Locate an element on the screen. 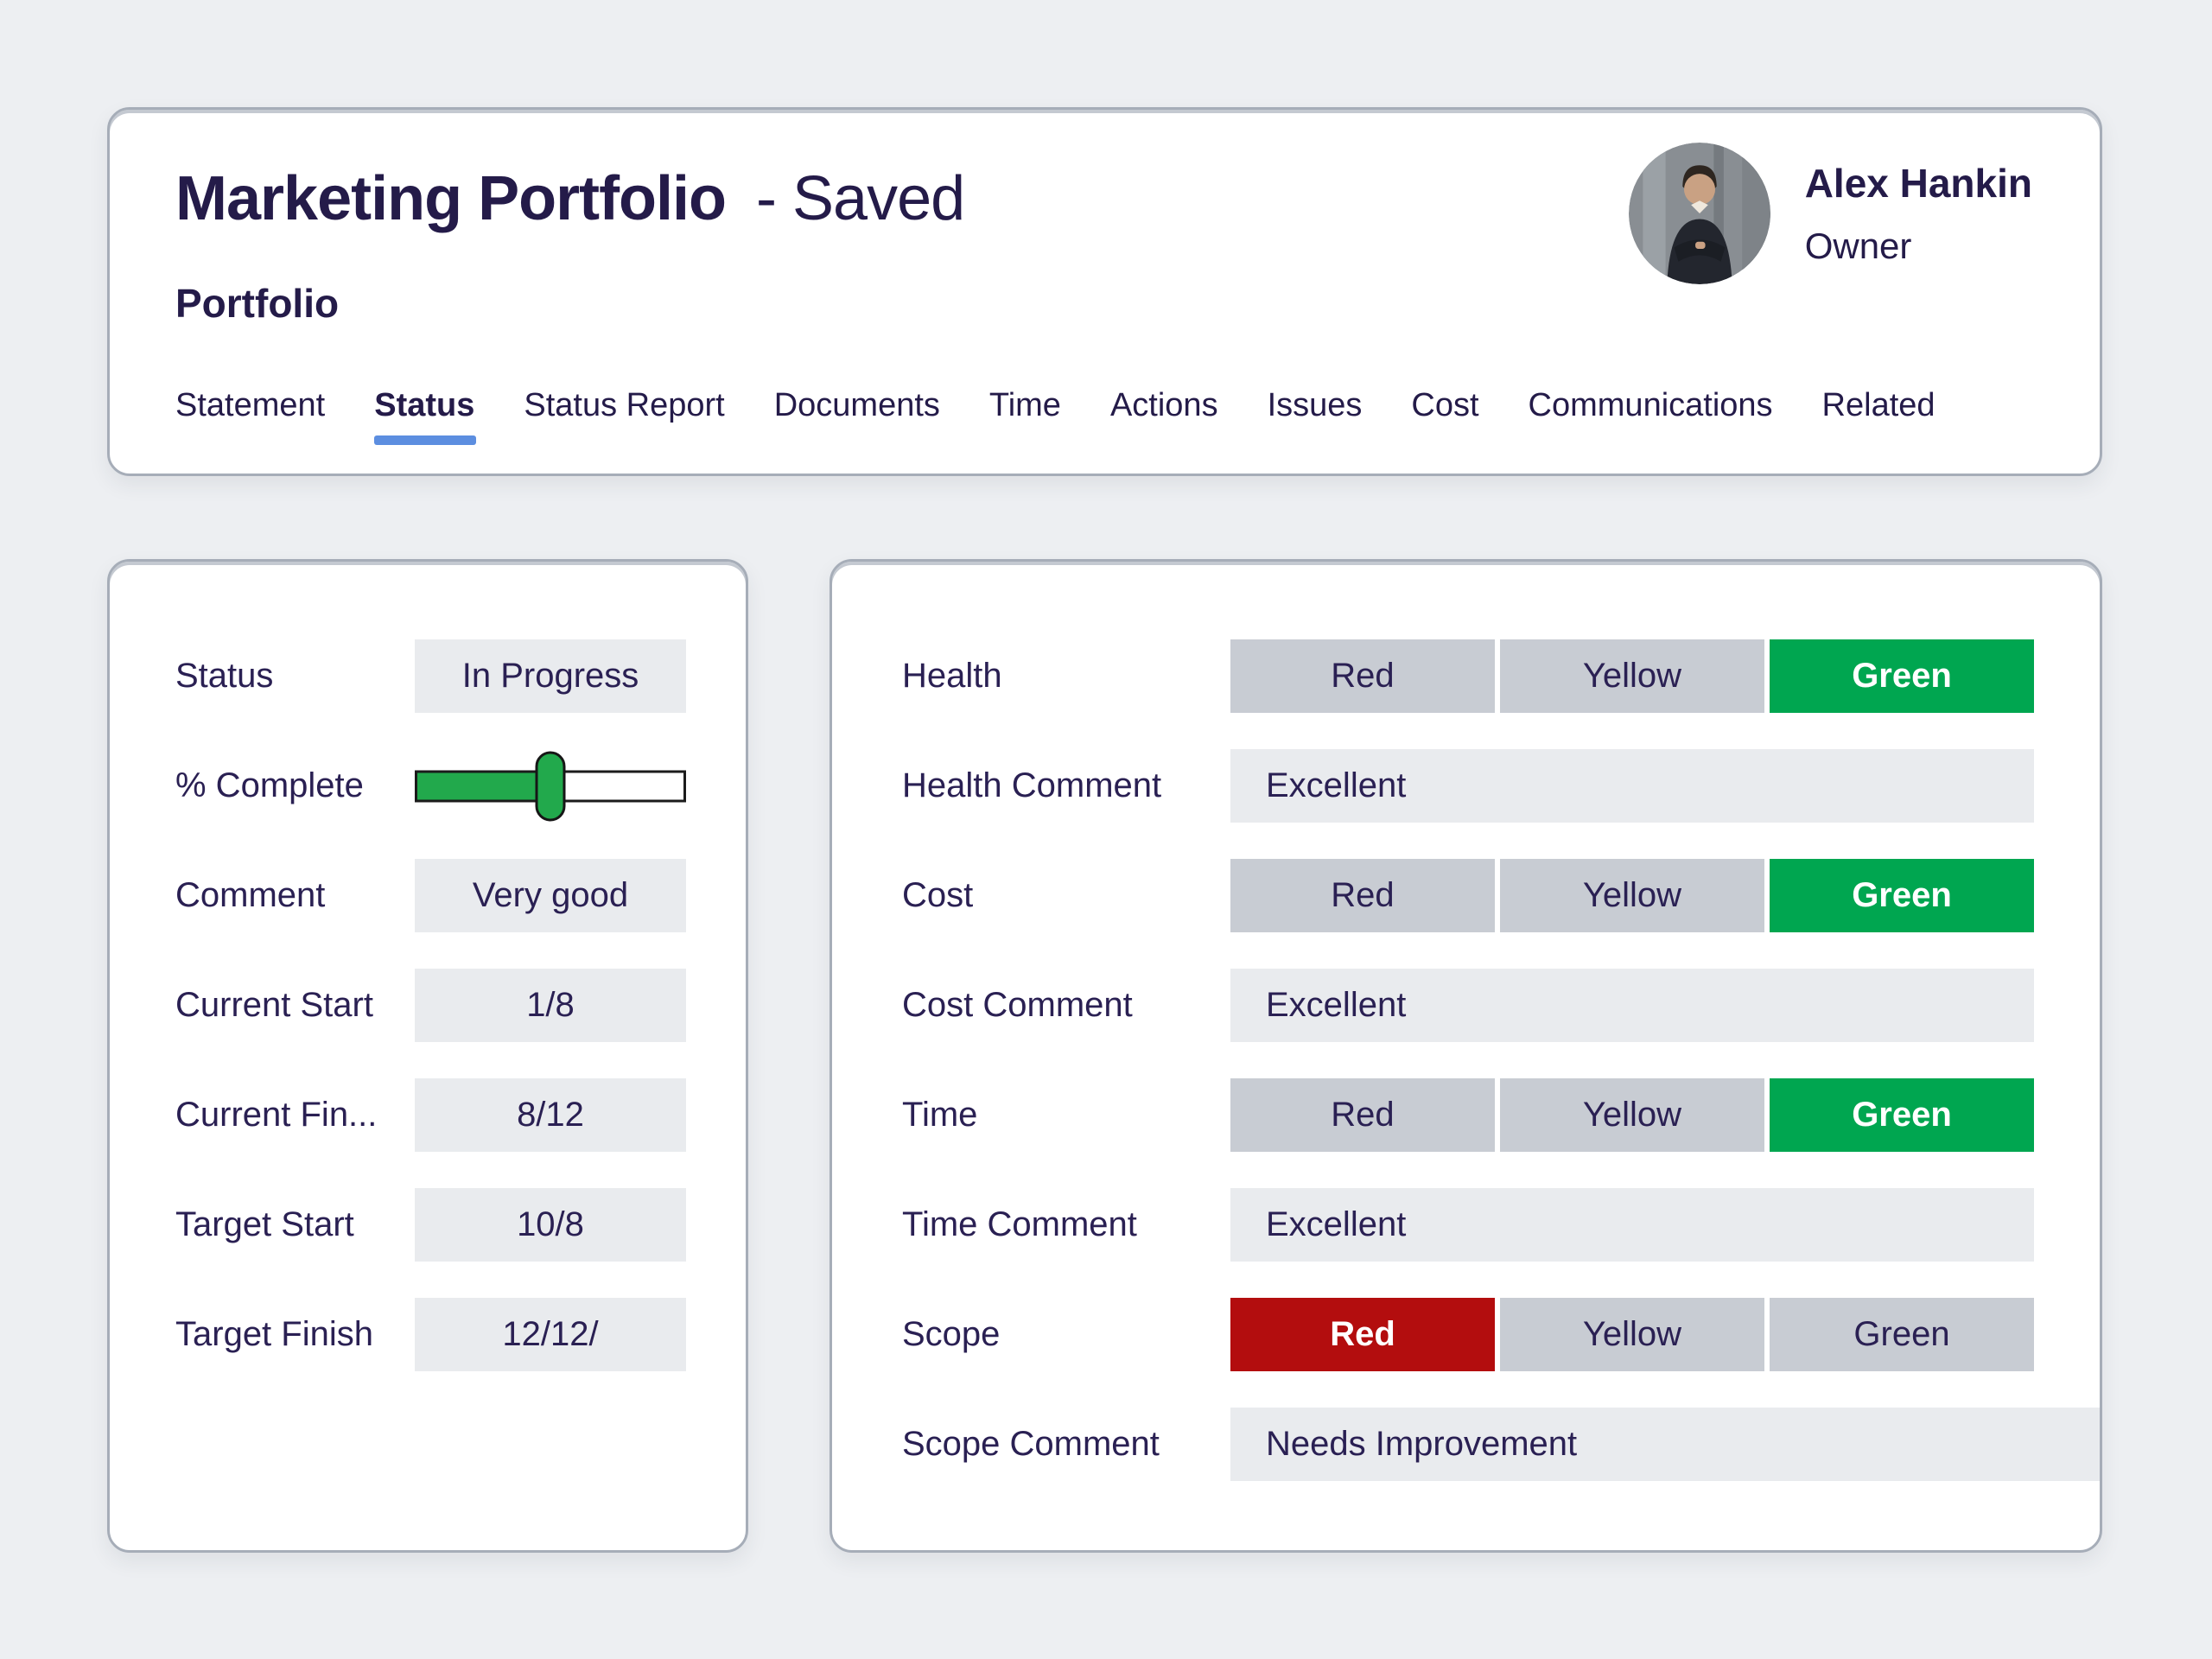  owner-text: Alex Hankin Owner is located at coordinates (1918, 213).